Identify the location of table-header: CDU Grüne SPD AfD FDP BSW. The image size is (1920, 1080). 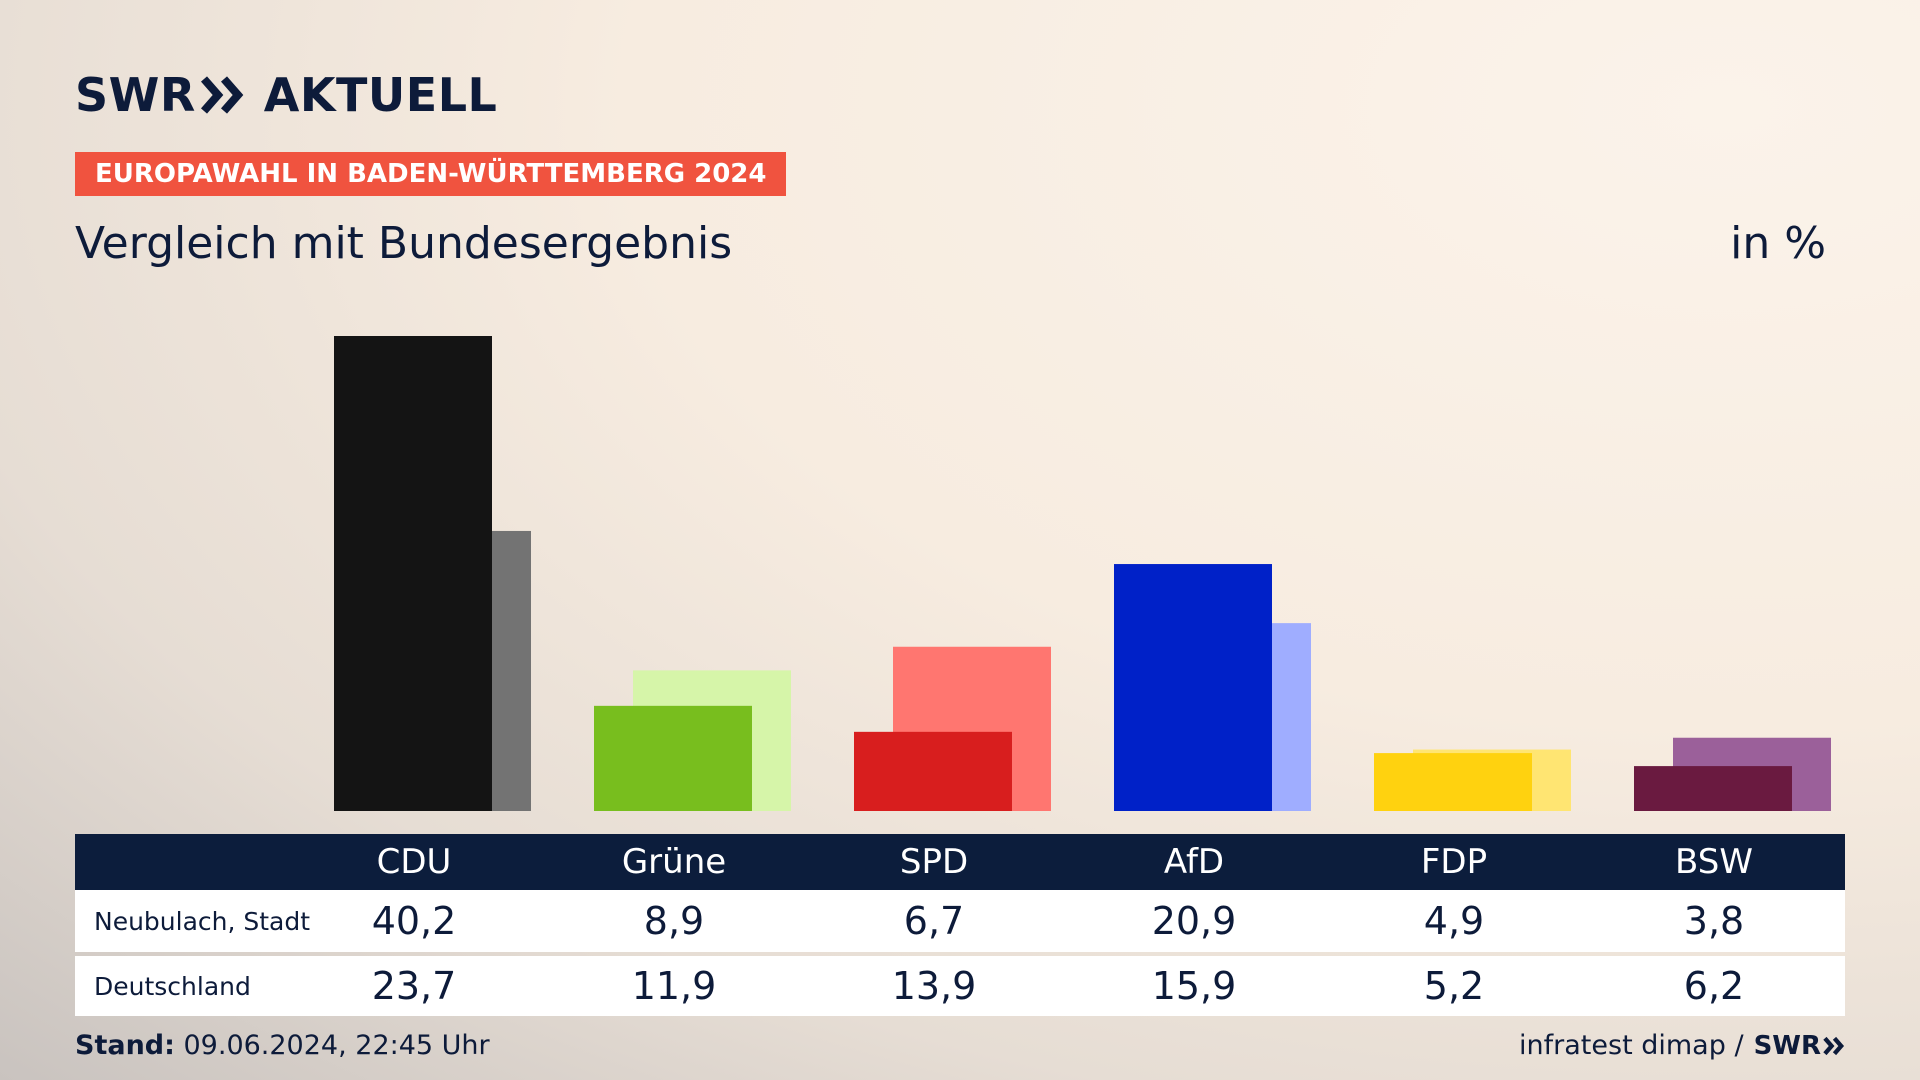
(960, 862).